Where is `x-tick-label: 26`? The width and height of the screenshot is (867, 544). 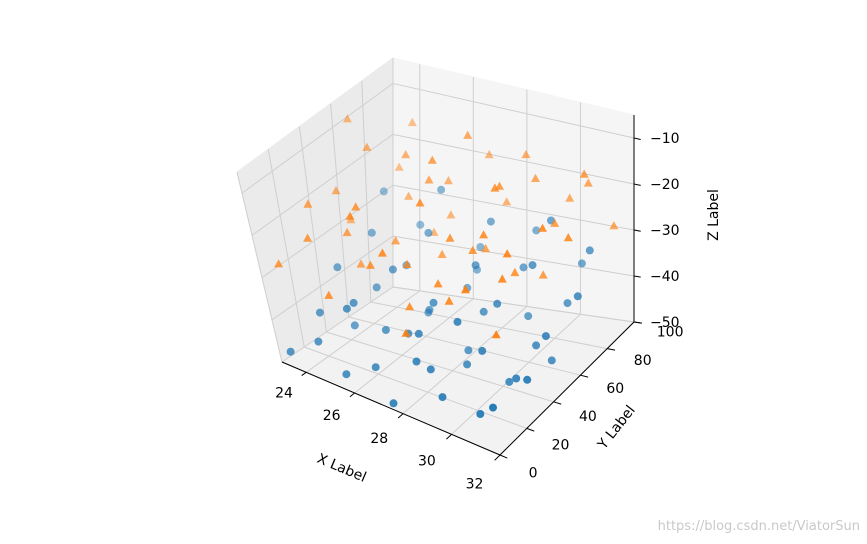
x-tick-label: 26 is located at coordinates (332, 416).